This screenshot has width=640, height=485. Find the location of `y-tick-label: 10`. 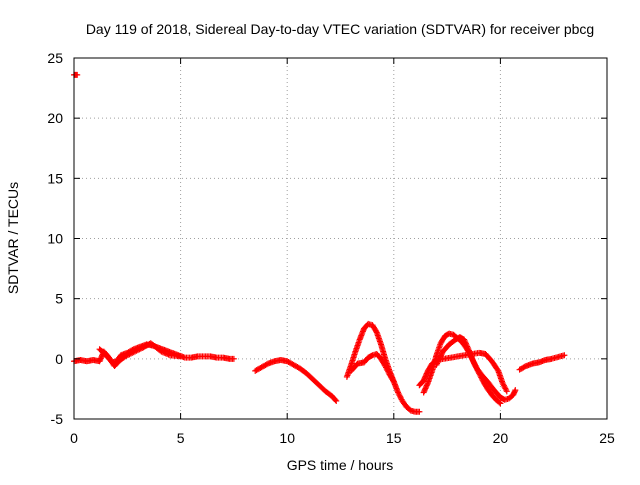

y-tick-label: 10 is located at coordinates (55, 239).